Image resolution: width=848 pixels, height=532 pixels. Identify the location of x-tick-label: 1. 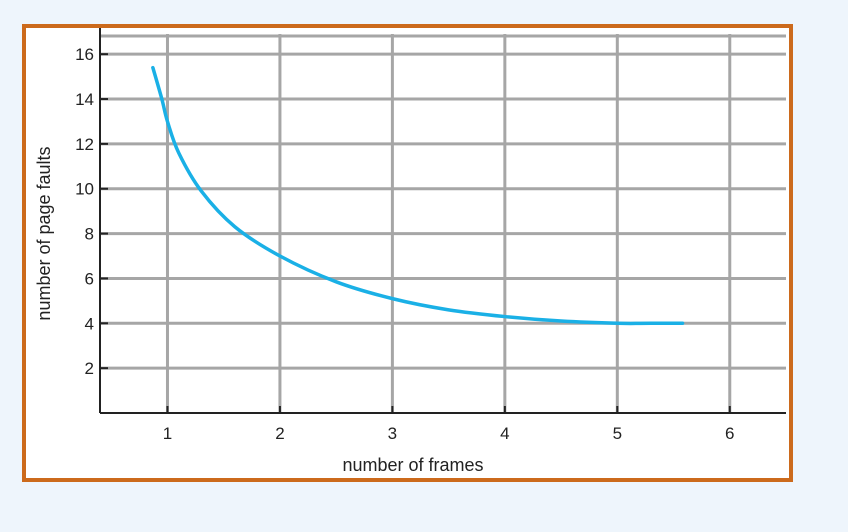
(167, 433).